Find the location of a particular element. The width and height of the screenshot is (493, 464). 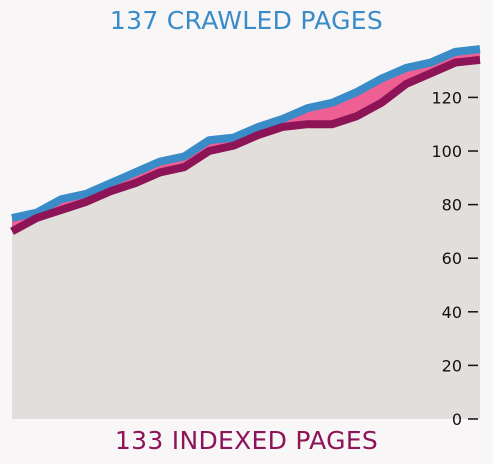

y-tick-label: 60 is located at coordinates (452, 258).